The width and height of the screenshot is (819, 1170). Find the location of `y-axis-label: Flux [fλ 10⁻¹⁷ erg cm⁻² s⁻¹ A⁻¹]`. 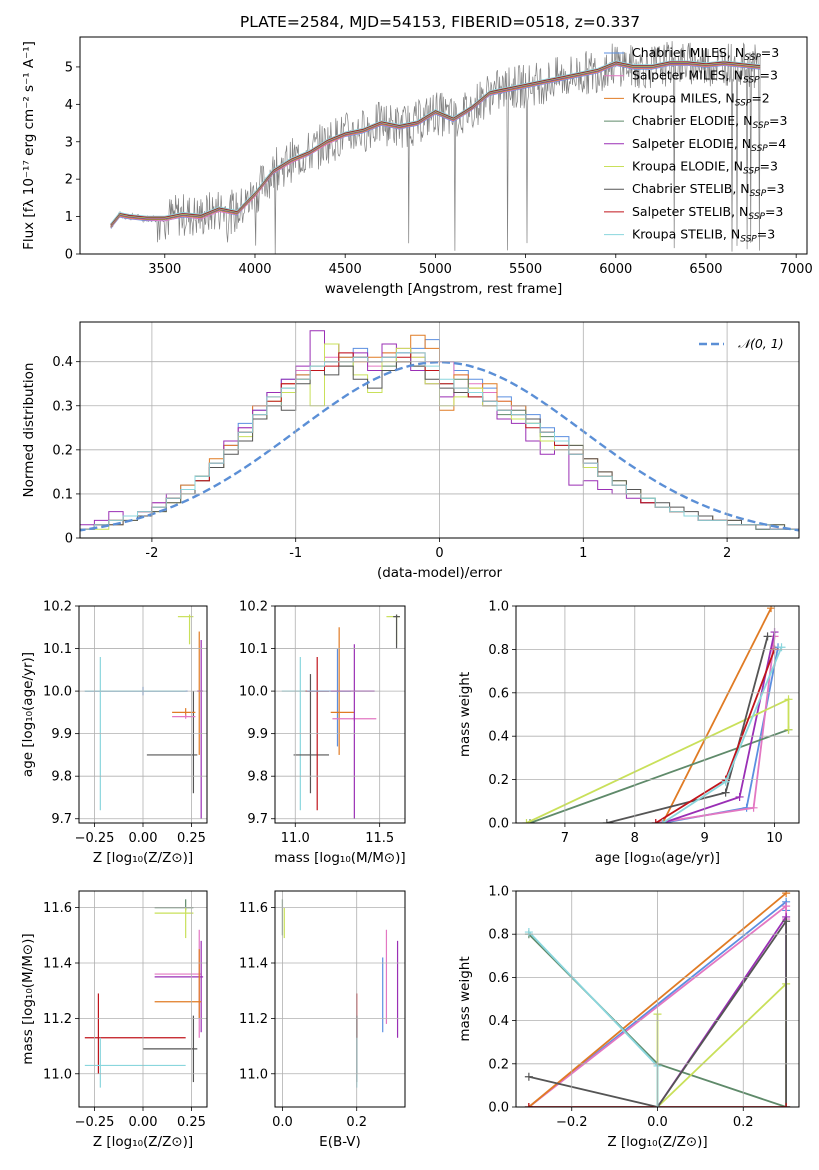

y-axis-label: Flux [fλ 10⁻¹⁷ erg cm⁻² s⁻¹ A⁻¹] is located at coordinates (29, 145).